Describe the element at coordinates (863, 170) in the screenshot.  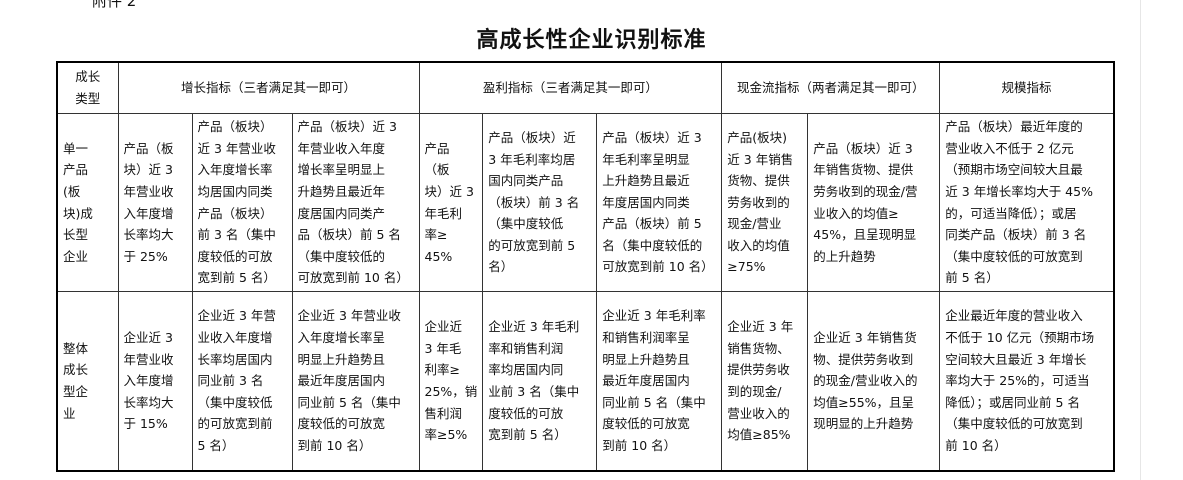
I see `cell-line: 年销售货物、提供` at that location.